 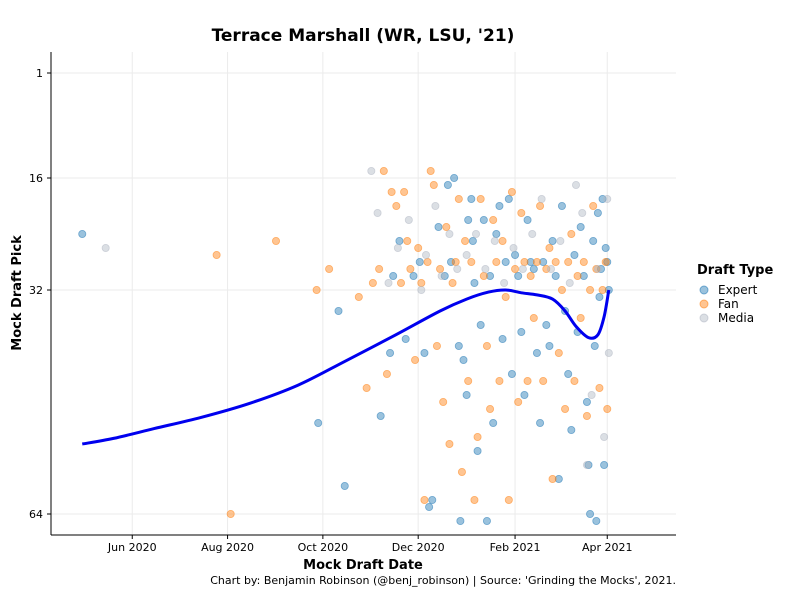 I want to click on y-tick-label: 32, so click(x=36, y=290).